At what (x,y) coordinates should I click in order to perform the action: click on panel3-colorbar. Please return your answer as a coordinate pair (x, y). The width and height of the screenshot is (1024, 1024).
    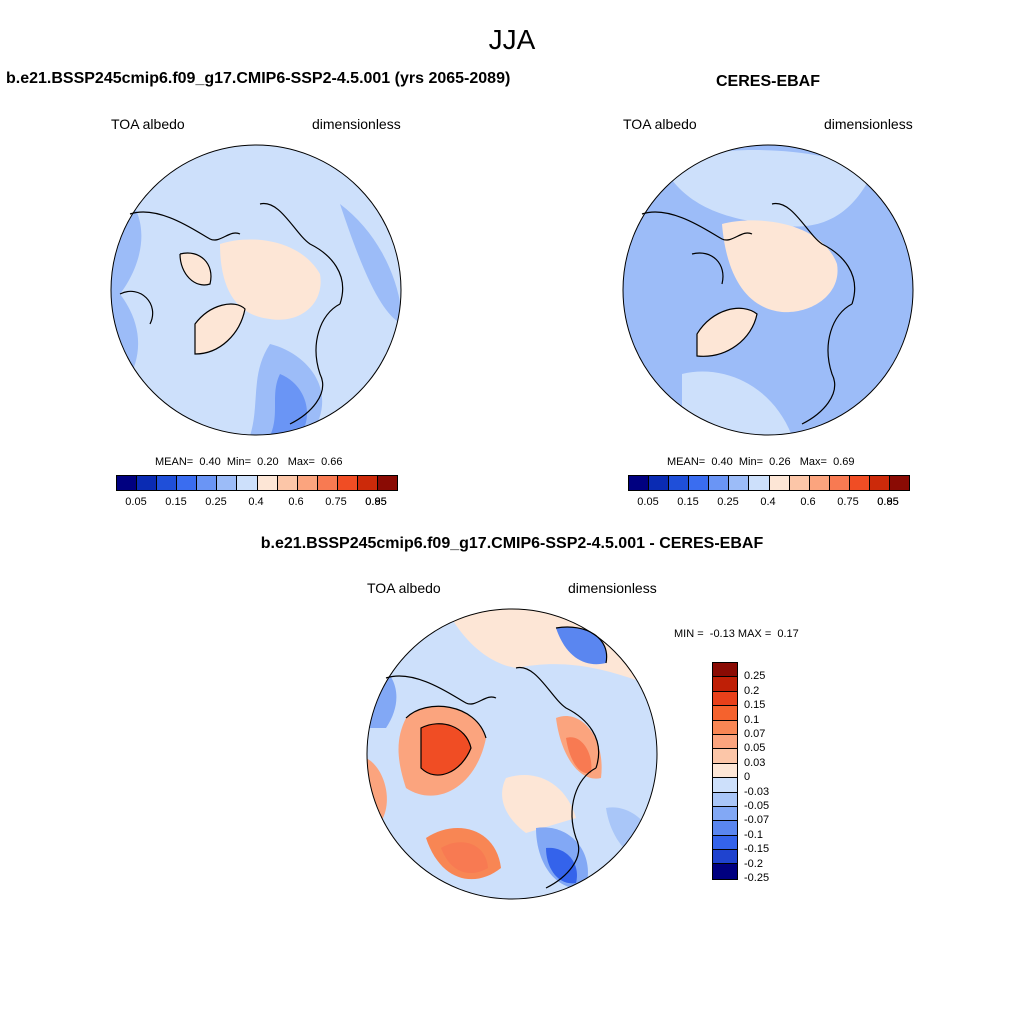
    Looking at the image, I should click on (725, 771).